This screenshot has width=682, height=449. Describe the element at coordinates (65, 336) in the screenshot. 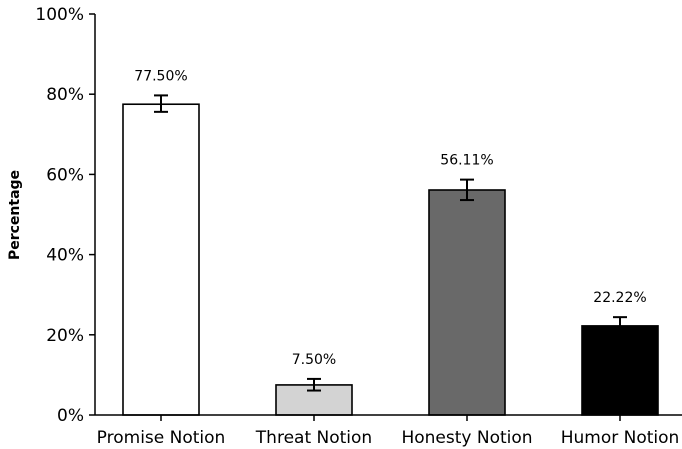

I see `y-tick-label: 20%` at that location.